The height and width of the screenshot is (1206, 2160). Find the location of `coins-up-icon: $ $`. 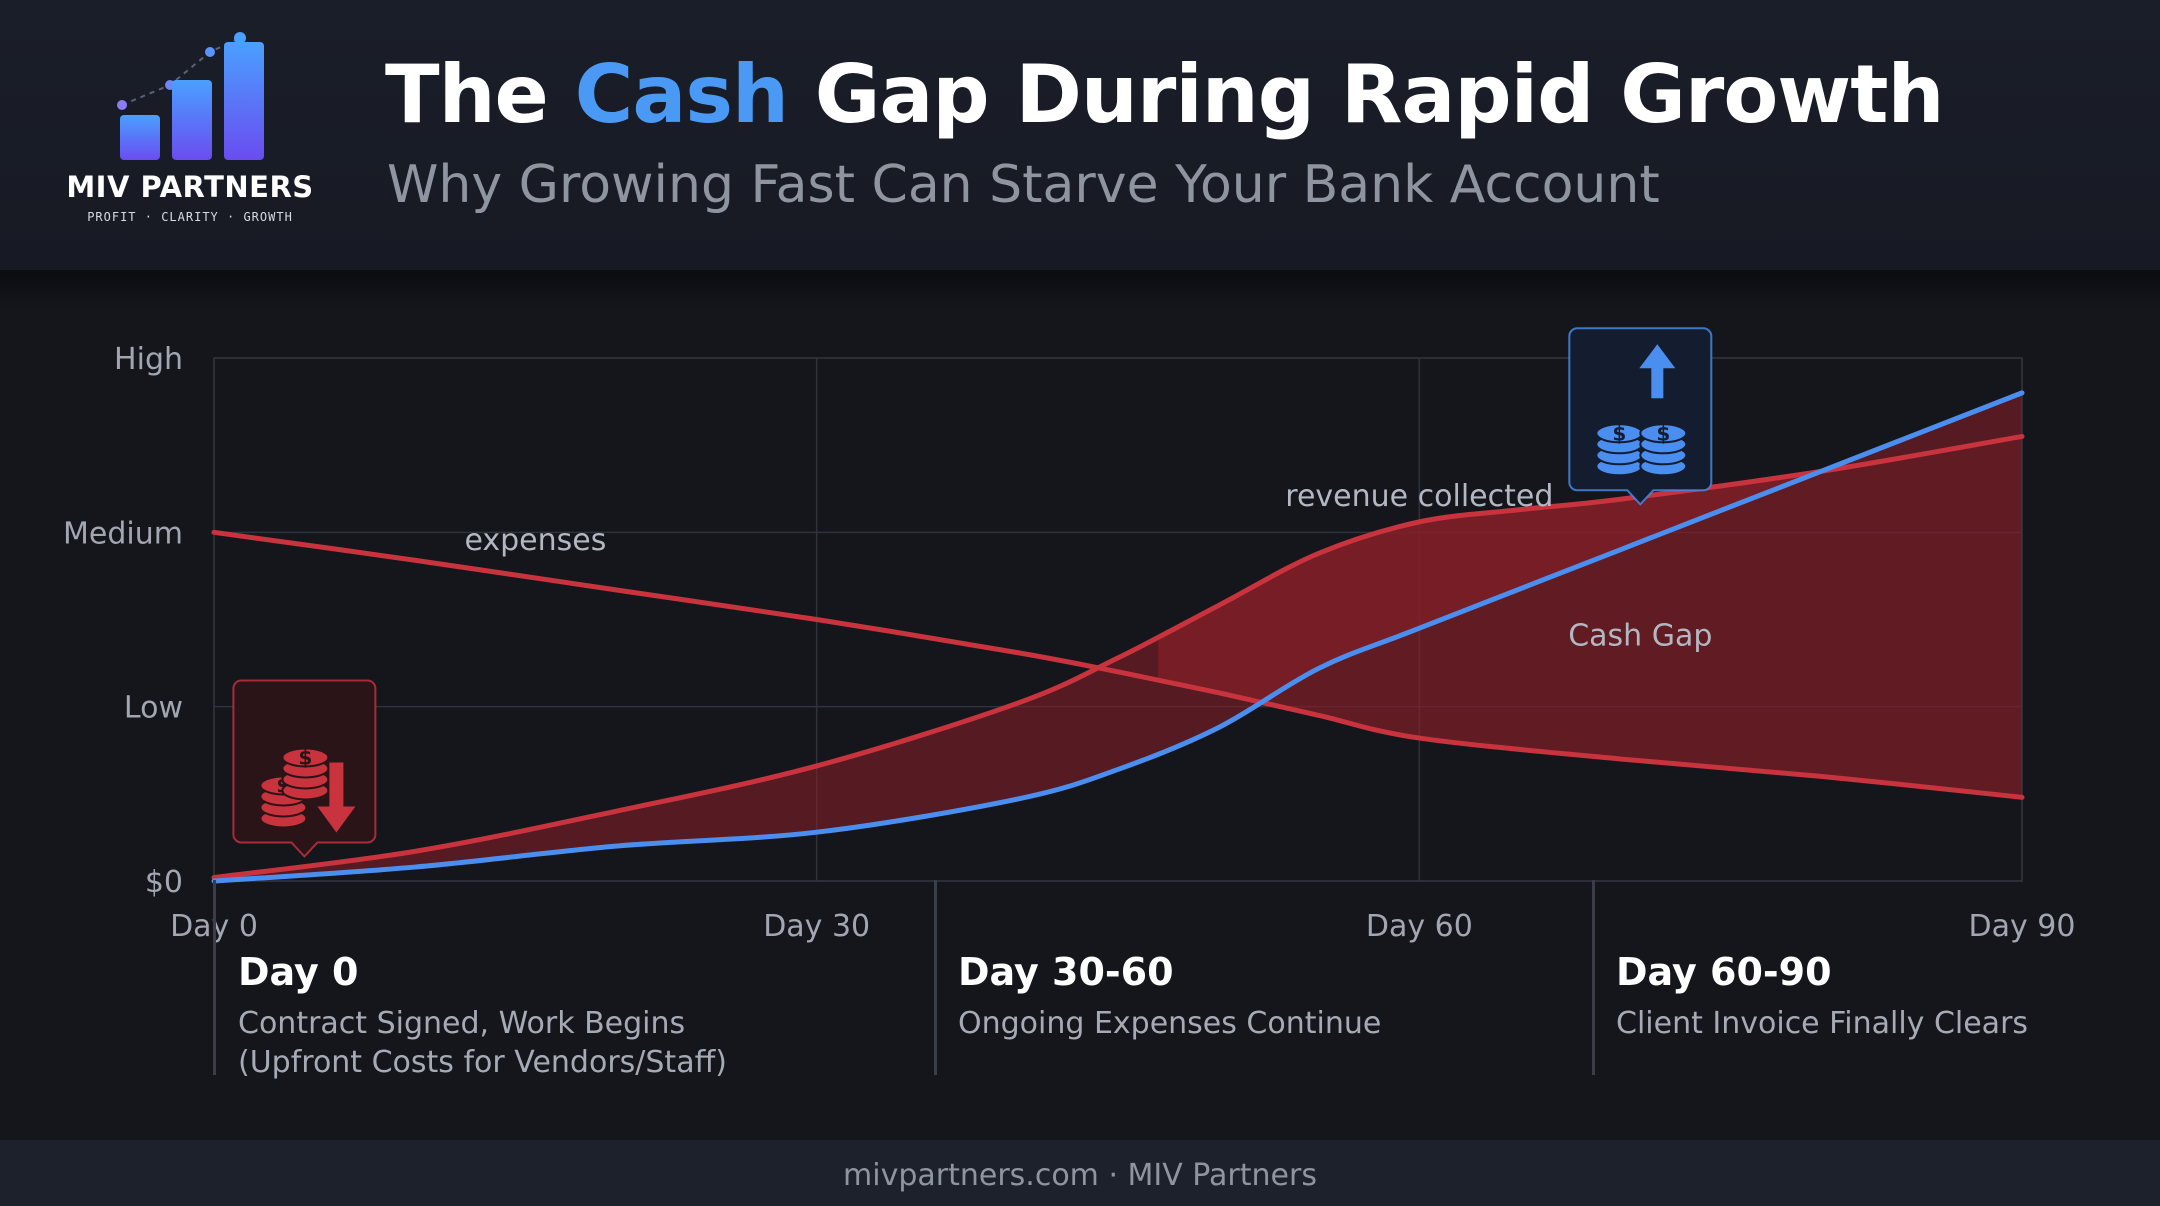

coins-up-icon: $ $ is located at coordinates (1640, 416).